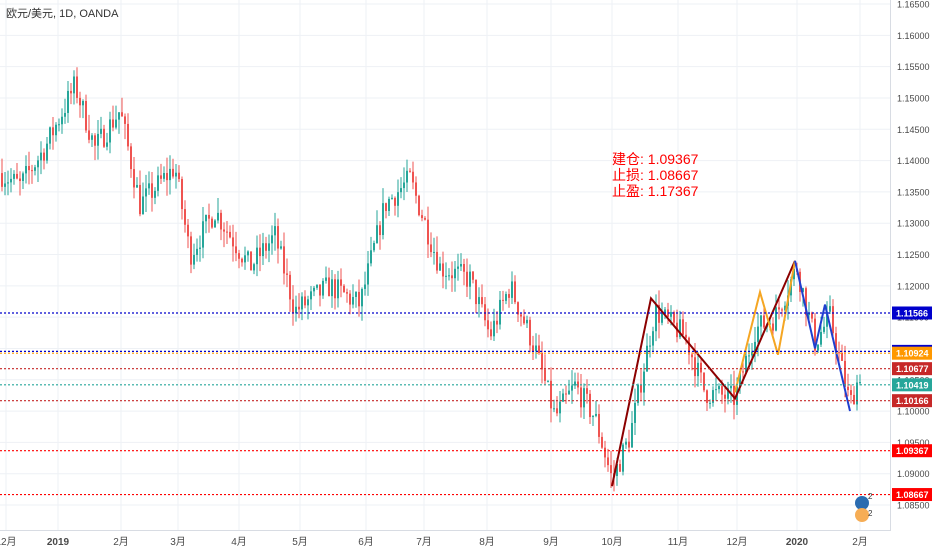 The height and width of the screenshot is (555, 932). I want to click on event-badge: 2 2, so click(864, 507).